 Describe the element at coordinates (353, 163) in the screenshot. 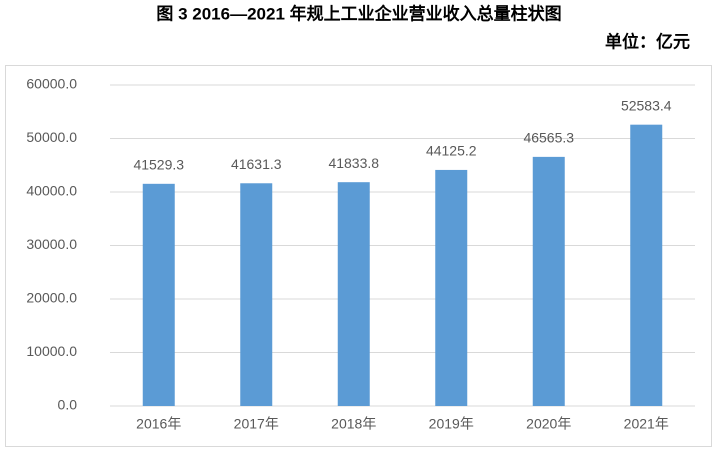

I see `value-label: 41833.8` at that location.